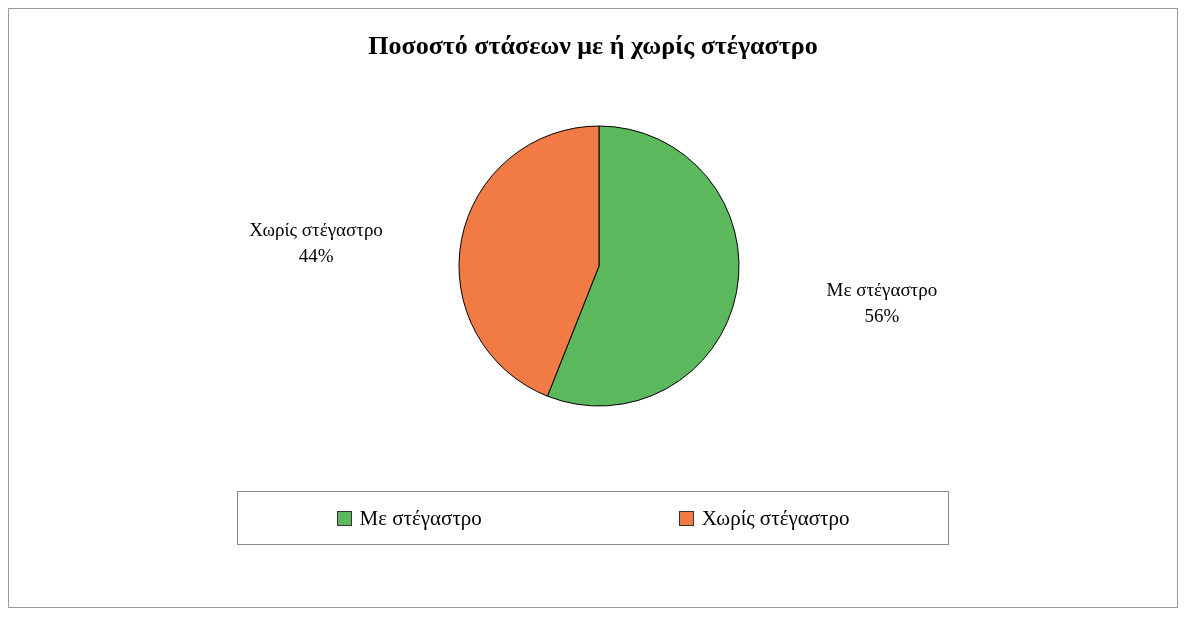 This screenshot has width=1190, height=624. I want to click on slice-label: Χωρίς στέγαστρο, so click(316, 229).